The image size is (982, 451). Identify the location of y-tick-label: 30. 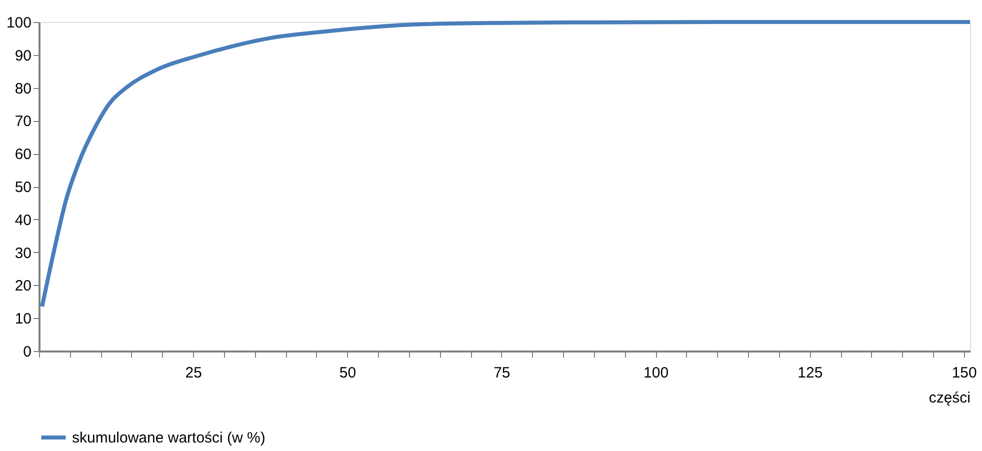
(23, 253).